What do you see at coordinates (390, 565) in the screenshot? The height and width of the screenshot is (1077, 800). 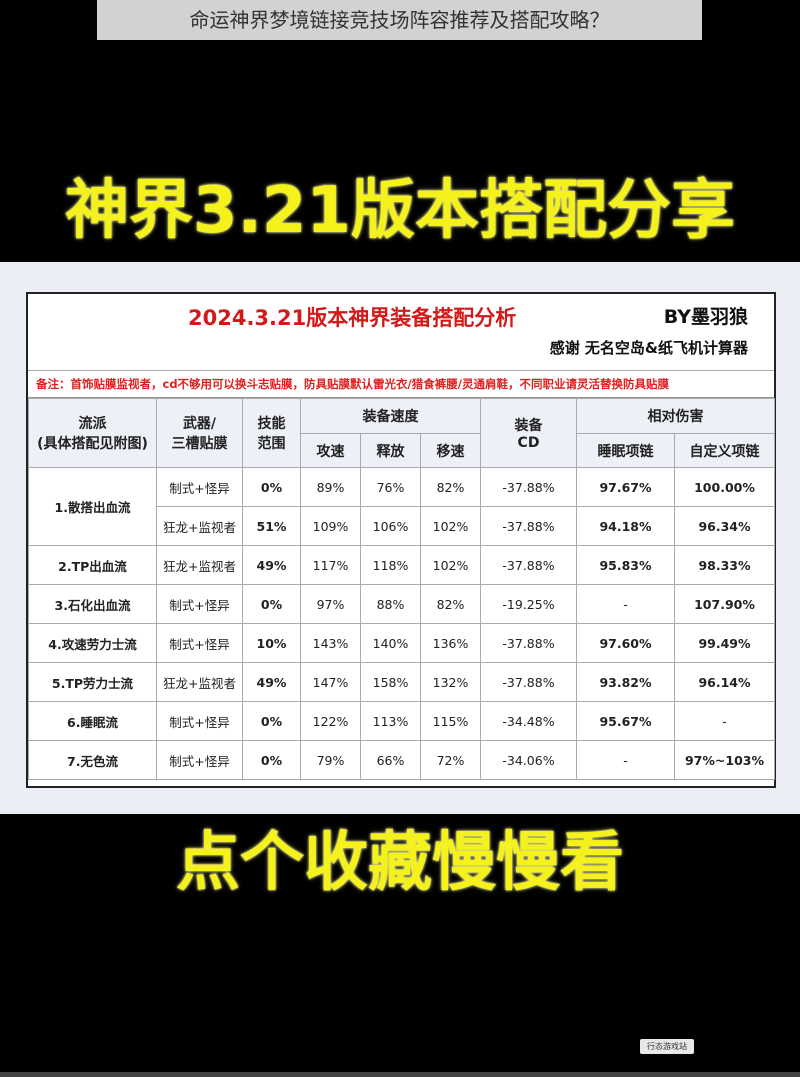 I see `cell-cast: 118%` at bounding box center [390, 565].